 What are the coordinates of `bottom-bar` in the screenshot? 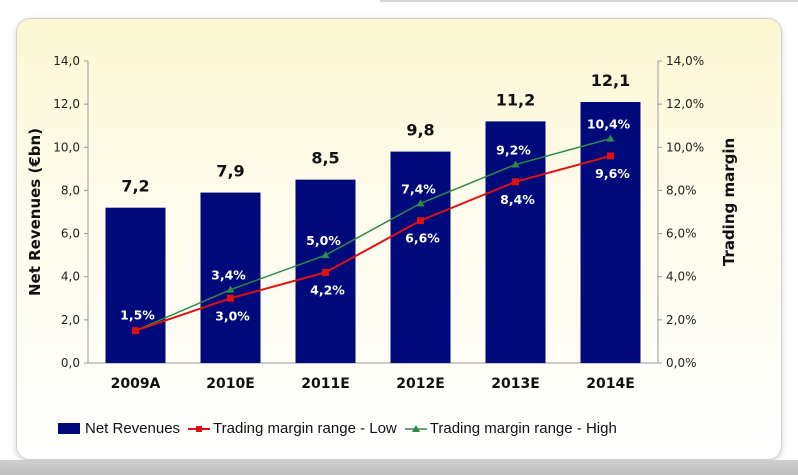 It's located at (399, 467).